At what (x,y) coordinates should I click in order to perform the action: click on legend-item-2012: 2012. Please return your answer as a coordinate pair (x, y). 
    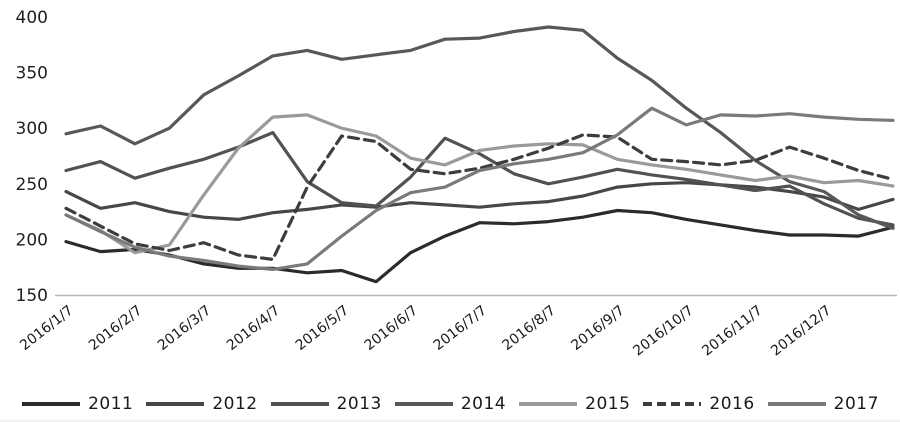
    Looking at the image, I should click on (201, 404).